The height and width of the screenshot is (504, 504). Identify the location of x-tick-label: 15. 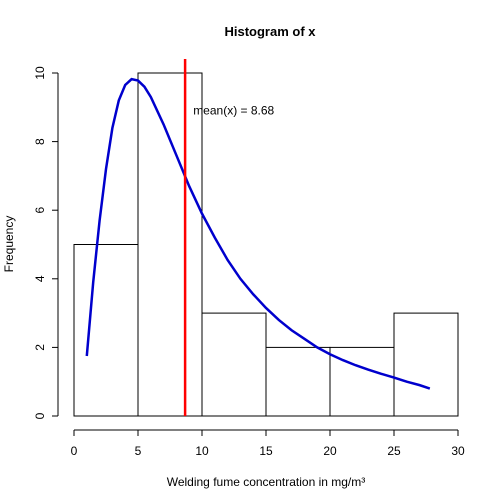
(266, 451).